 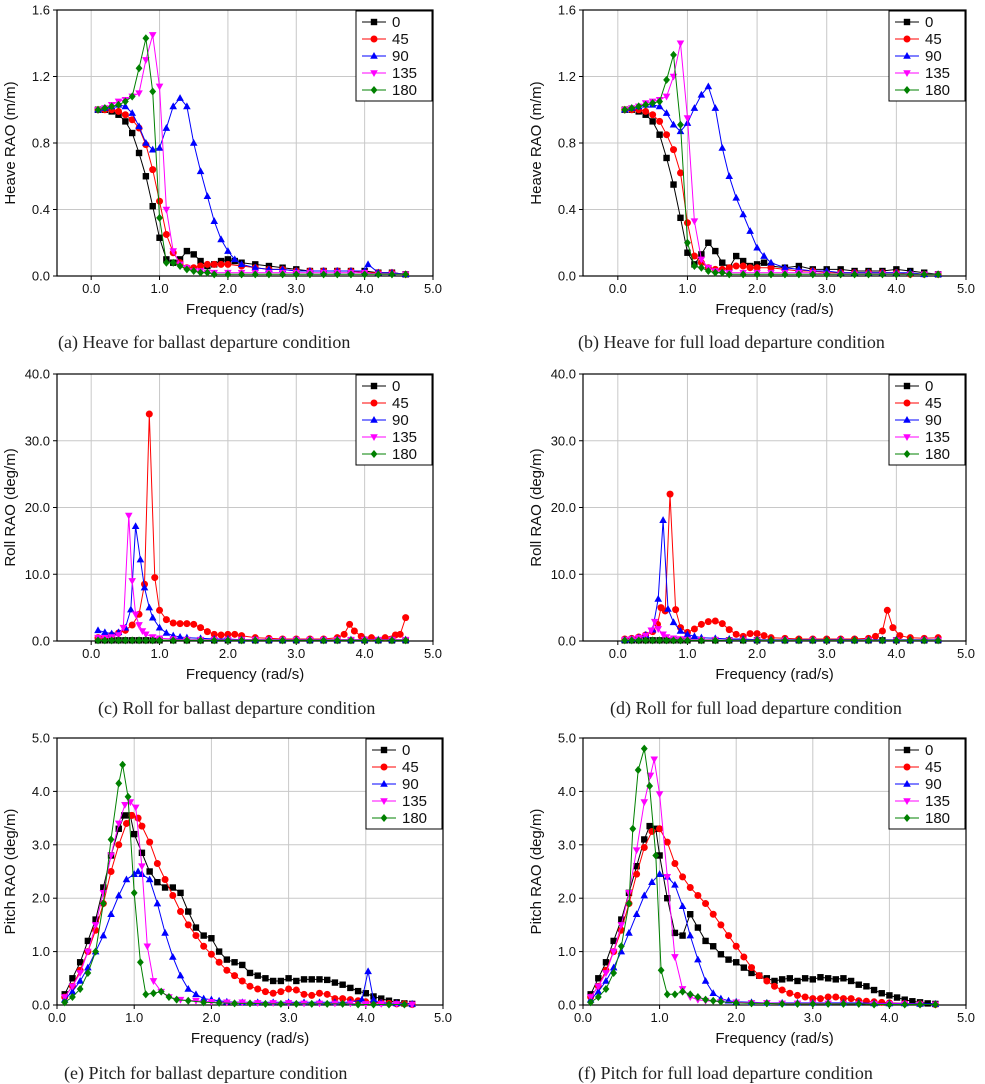 What do you see at coordinates (567, 76) in the screenshot?
I see `y-tick-label: 1.2` at bounding box center [567, 76].